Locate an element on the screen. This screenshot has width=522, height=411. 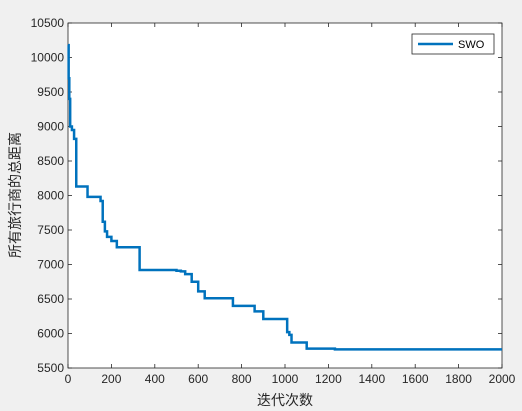
y-tick-label: 8500 is located at coordinates (50, 161).